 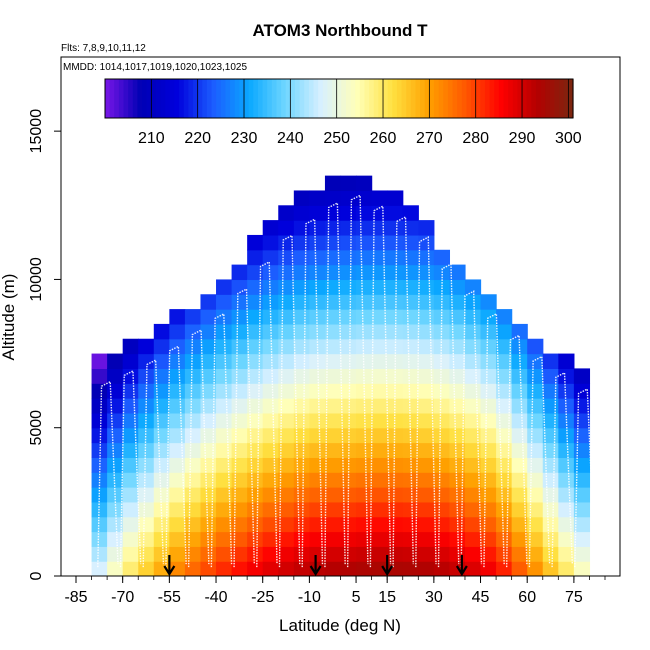 What do you see at coordinates (356, 597) in the screenshot?
I see `x-tick-label: 5` at bounding box center [356, 597].